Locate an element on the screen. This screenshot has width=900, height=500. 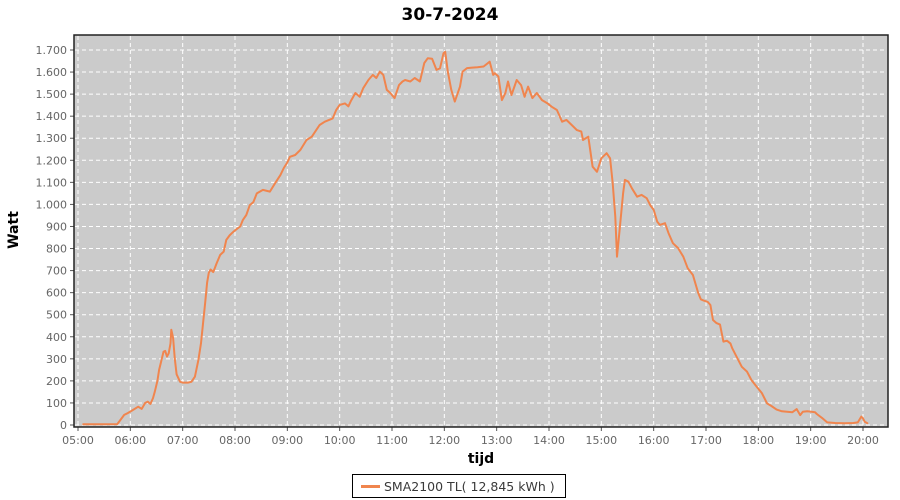
svg-text: 1.100 is located at coordinates (52, 182).